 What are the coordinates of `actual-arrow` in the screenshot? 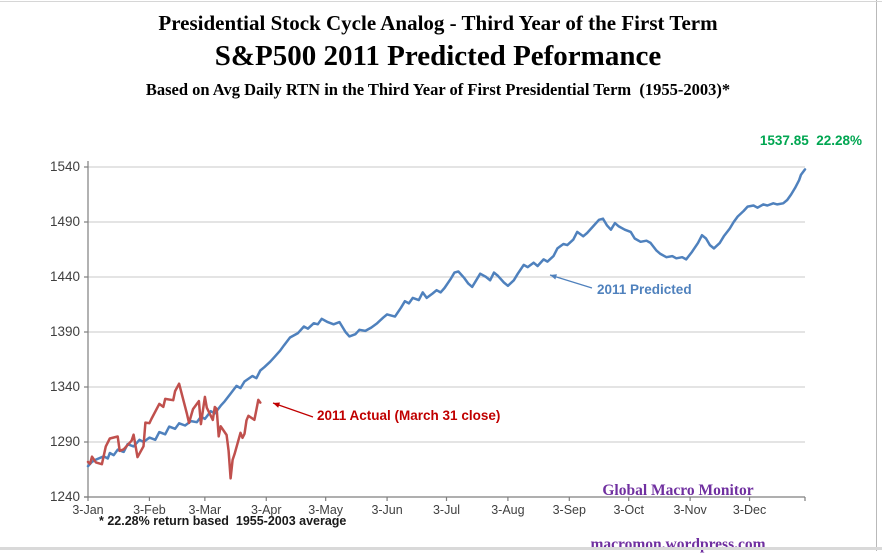 It's located at (293, 410).